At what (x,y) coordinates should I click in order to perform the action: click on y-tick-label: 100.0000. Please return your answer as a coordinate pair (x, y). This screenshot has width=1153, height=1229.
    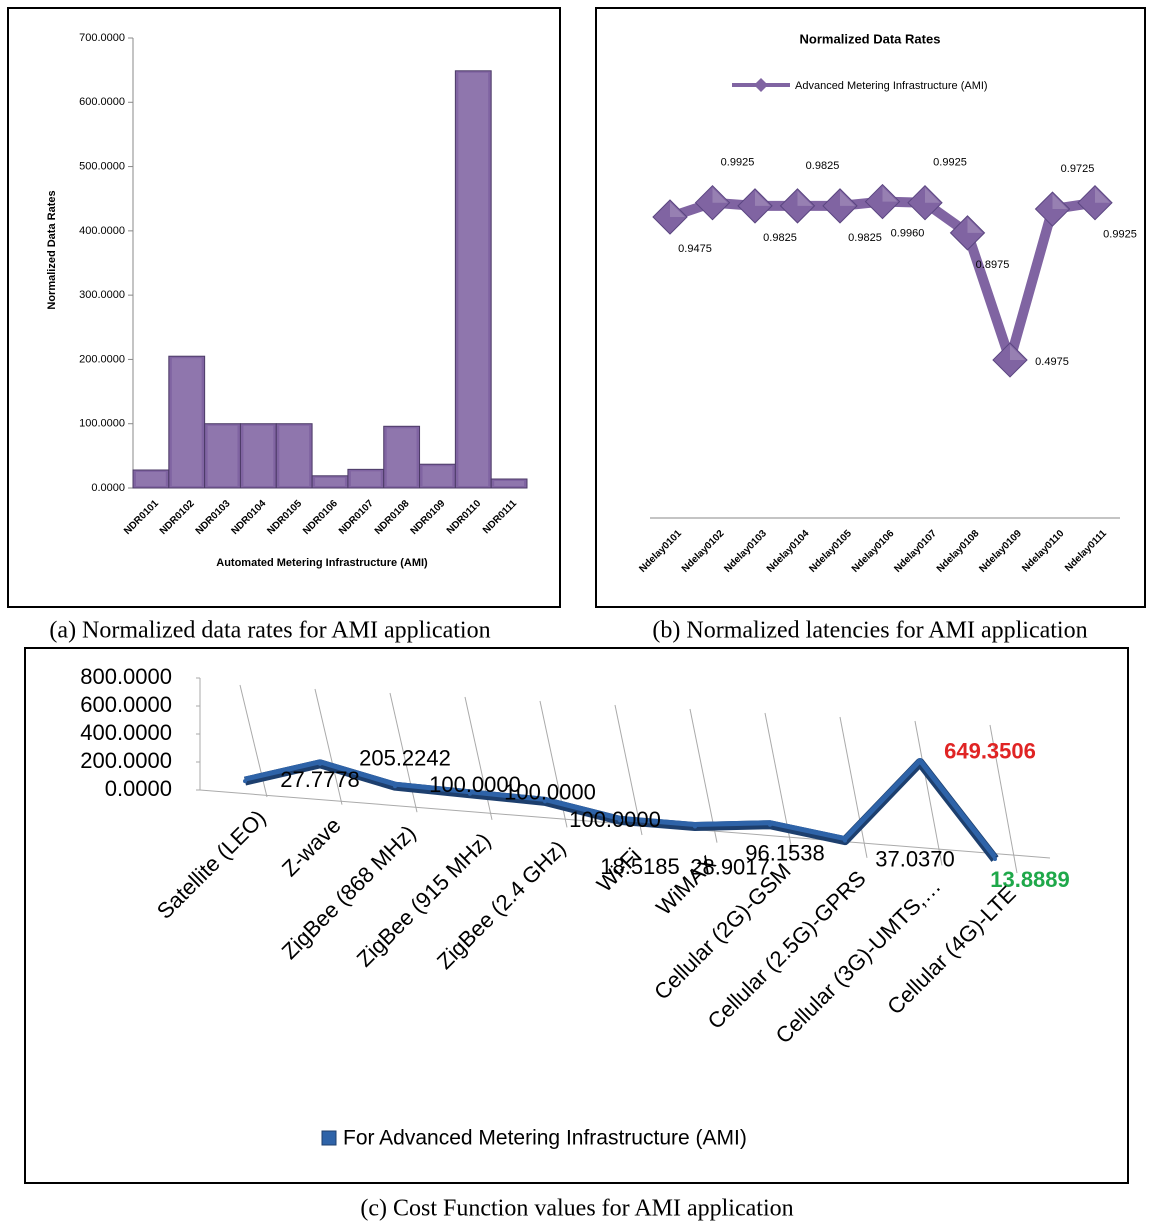
    Looking at the image, I should click on (102, 424).